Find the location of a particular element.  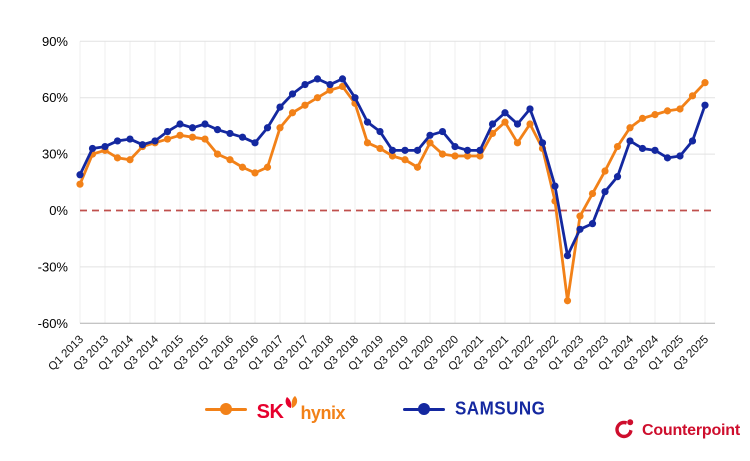

legend-item-samsung: SAMSUNG is located at coordinates (474, 408).